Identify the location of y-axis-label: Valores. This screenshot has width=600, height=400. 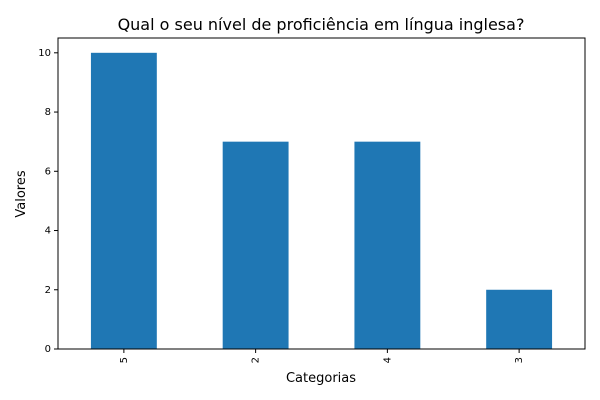
(21, 193).